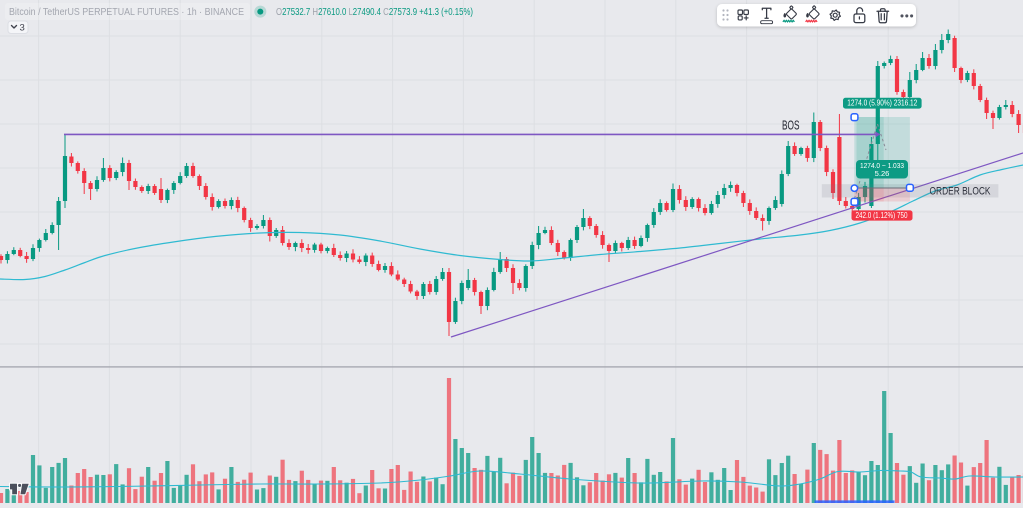 This screenshot has height=508, width=1023. What do you see at coordinates (791, 126) in the screenshot?
I see `svg-text: BOS` at bounding box center [791, 126].